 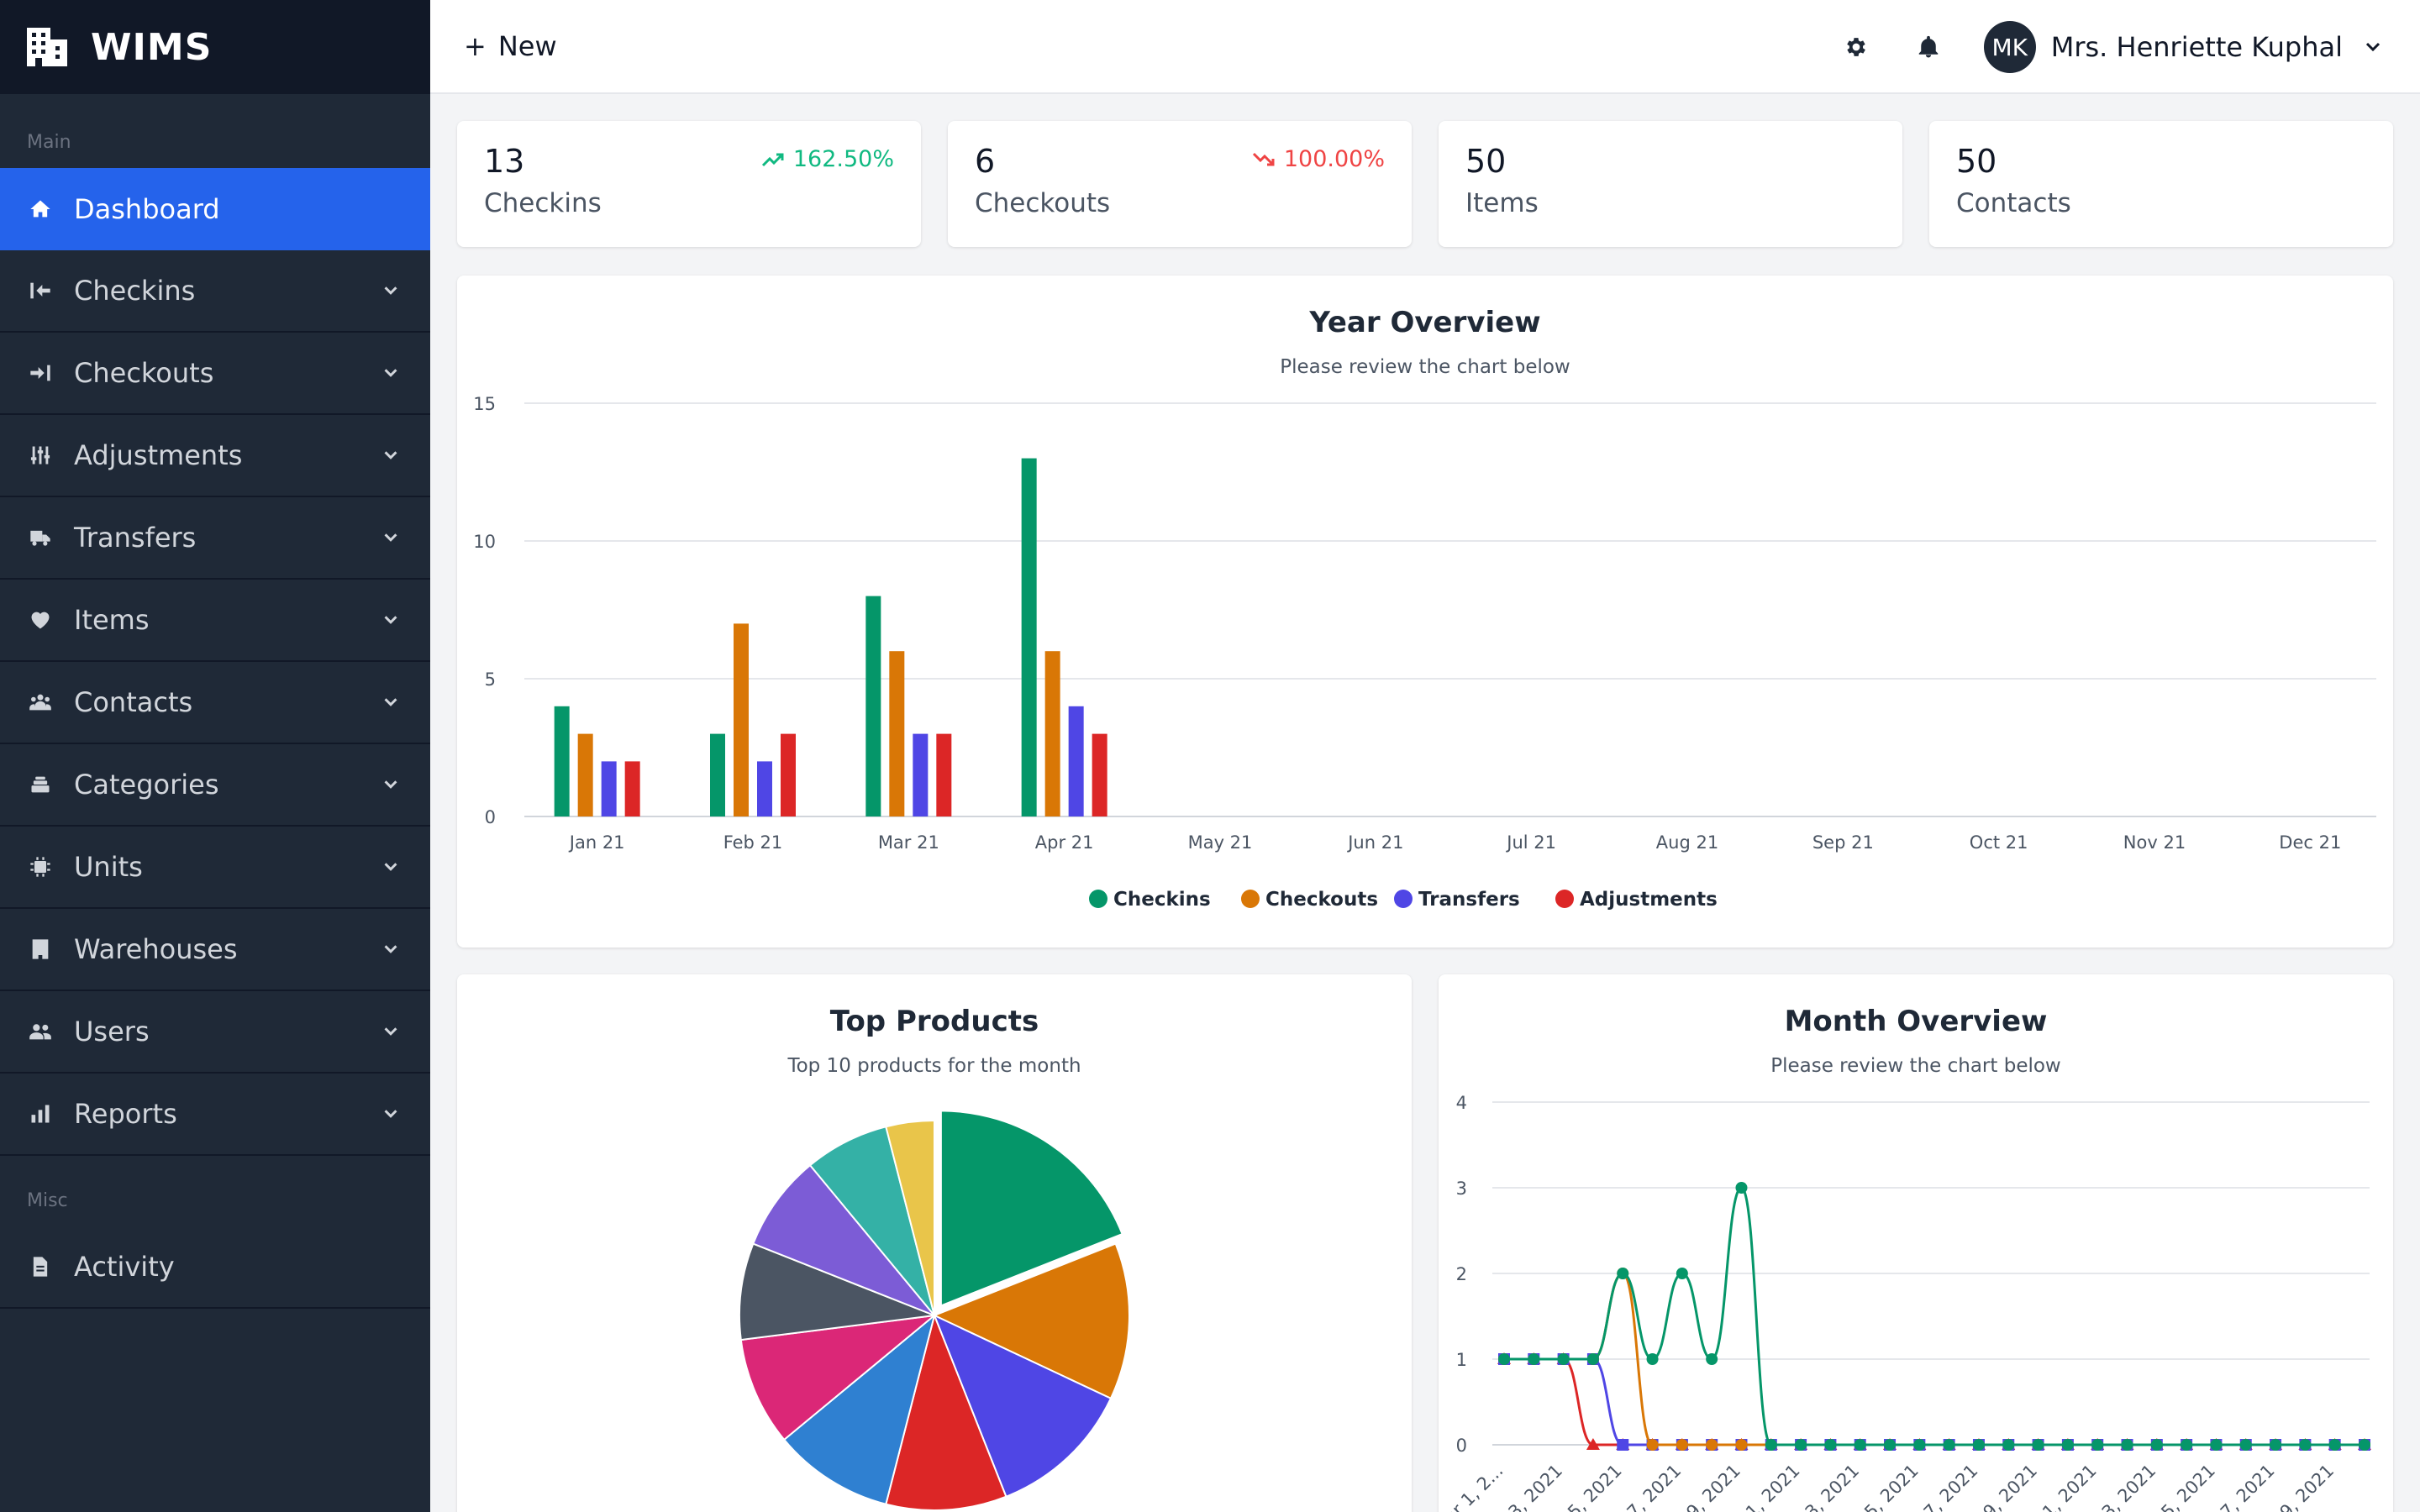 What do you see at coordinates (491, 817) in the screenshot?
I see `y-tick-label: 0` at bounding box center [491, 817].